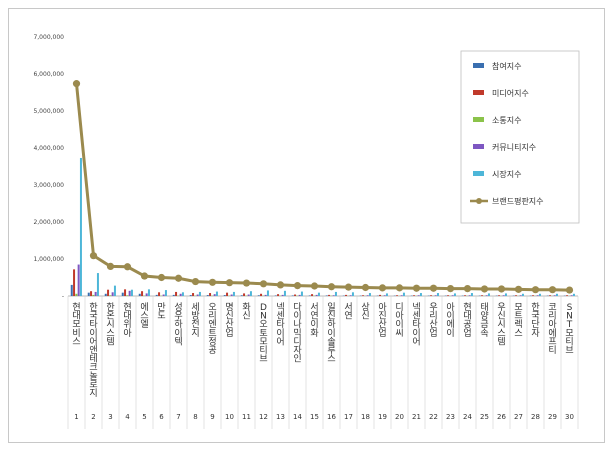 The height and width of the screenshot is (451, 615). Describe the element at coordinates (48, 185) in the screenshot. I see `y-tick-label: 3,000,000` at that location.